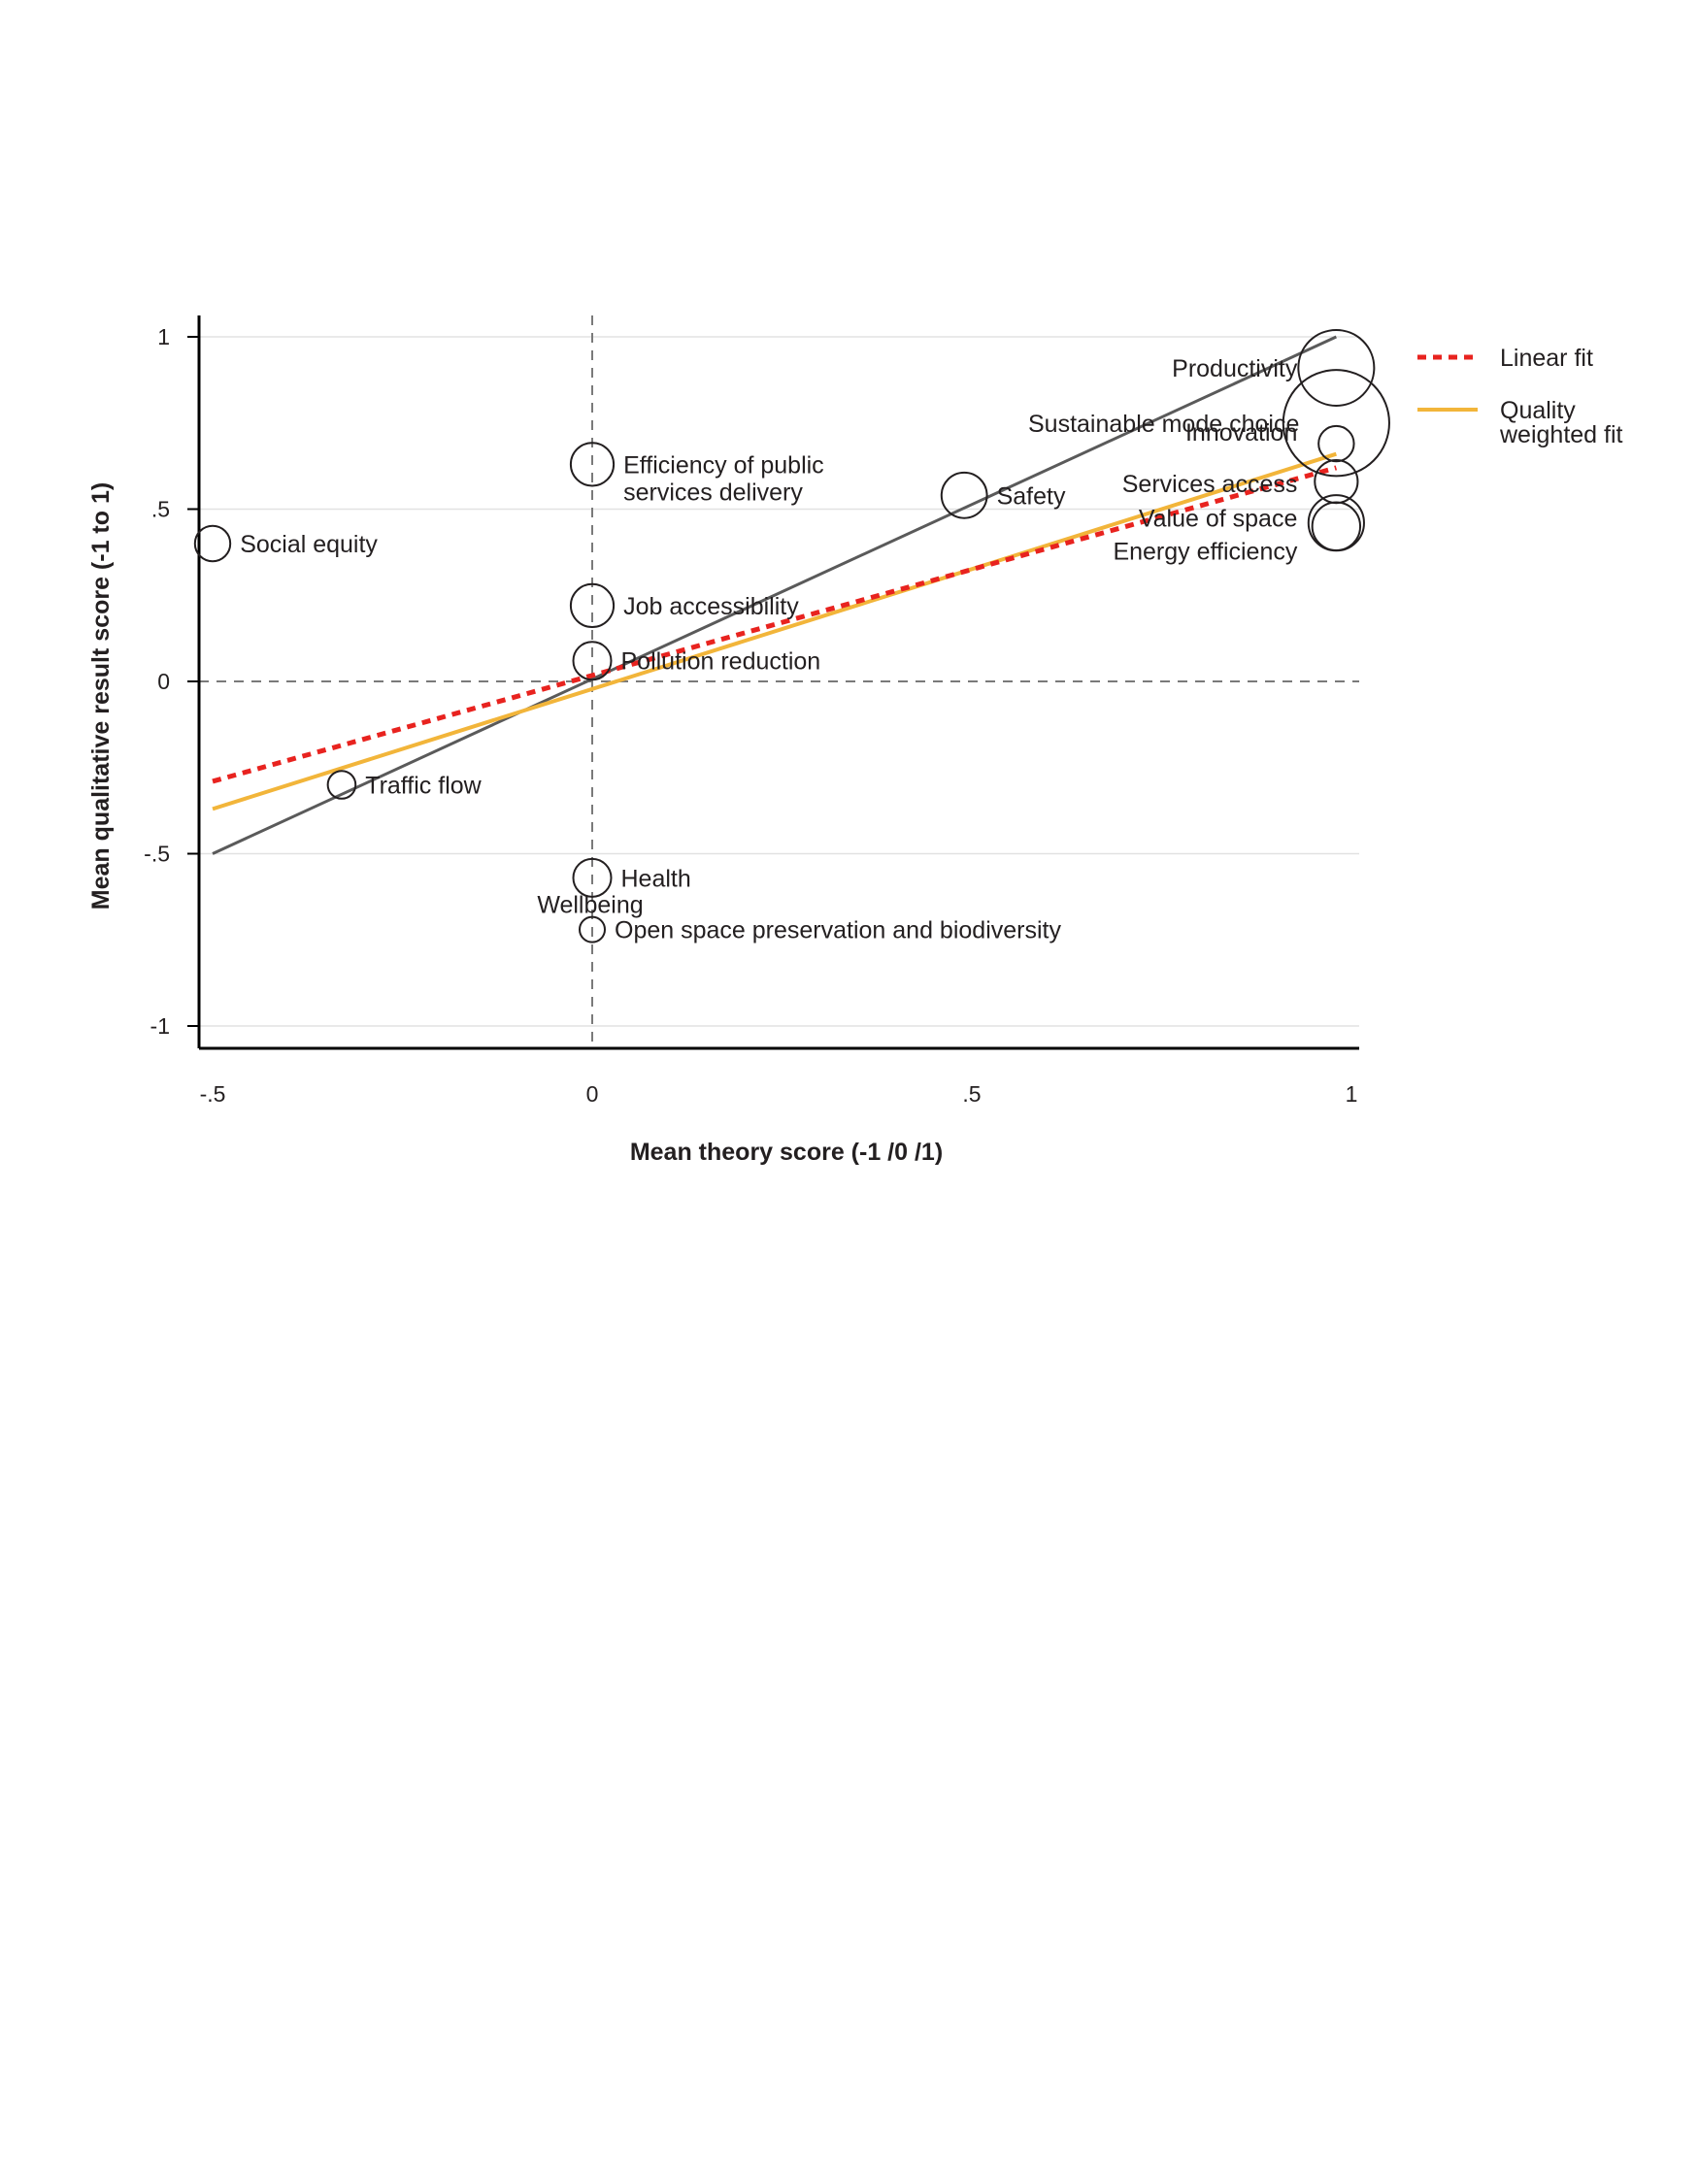 The width and height of the screenshot is (1699, 2184). Describe the element at coordinates (1031, 496) in the screenshot. I see `point-label: Safety` at that location.